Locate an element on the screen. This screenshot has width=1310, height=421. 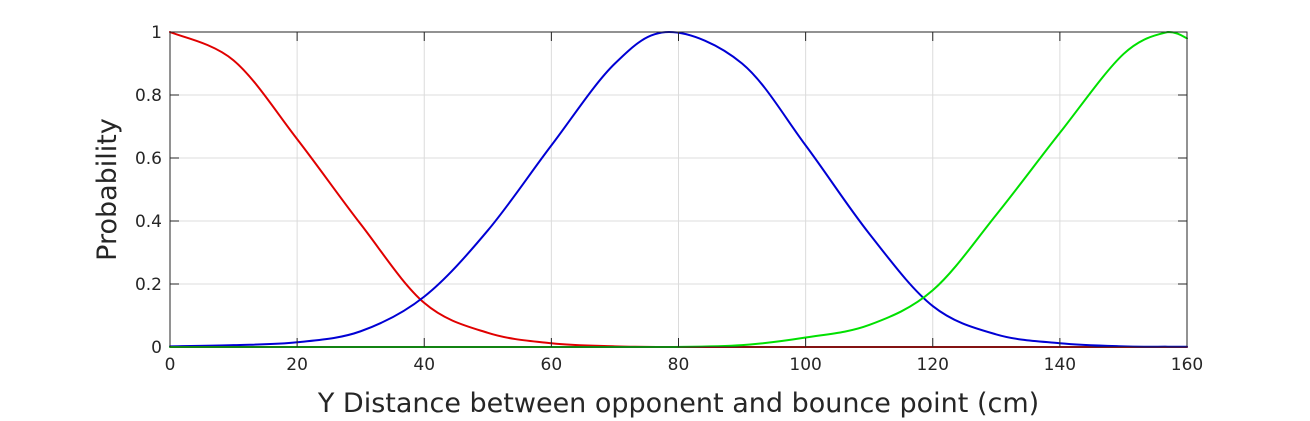
x-tick-label: 160 is located at coordinates (1187, 365).